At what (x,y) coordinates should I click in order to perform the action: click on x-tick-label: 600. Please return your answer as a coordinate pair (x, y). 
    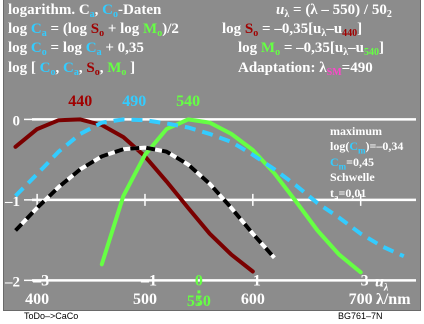
    Looking at the image, I should click on (253, 299).